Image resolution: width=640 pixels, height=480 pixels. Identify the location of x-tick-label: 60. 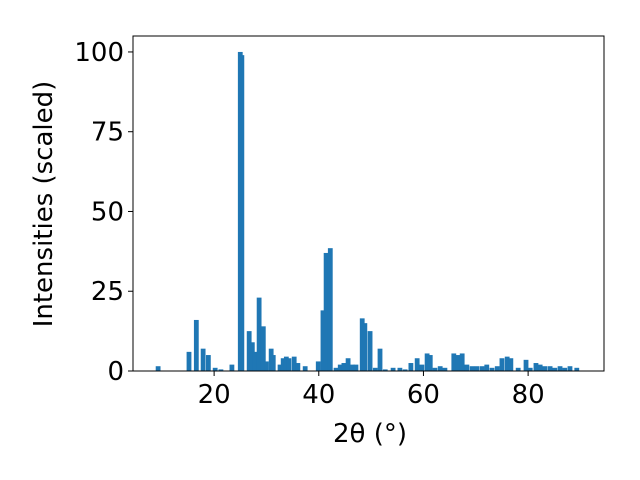
(423, 395).